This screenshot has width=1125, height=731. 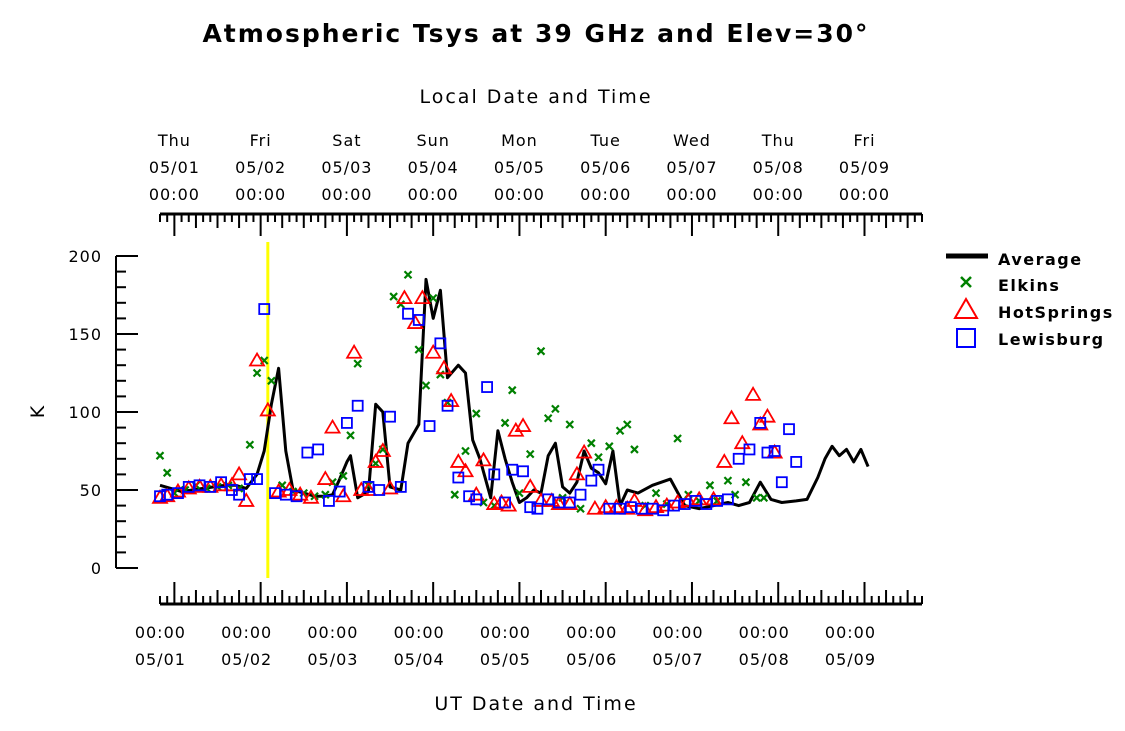 I want to click on top-tick-day: Sun, so click(x=432, y=140).